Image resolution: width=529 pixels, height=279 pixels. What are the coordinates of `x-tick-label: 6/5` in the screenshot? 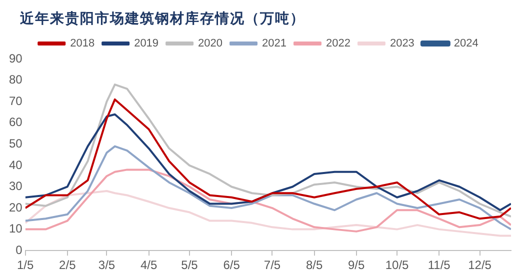 It's located at (231, 265).